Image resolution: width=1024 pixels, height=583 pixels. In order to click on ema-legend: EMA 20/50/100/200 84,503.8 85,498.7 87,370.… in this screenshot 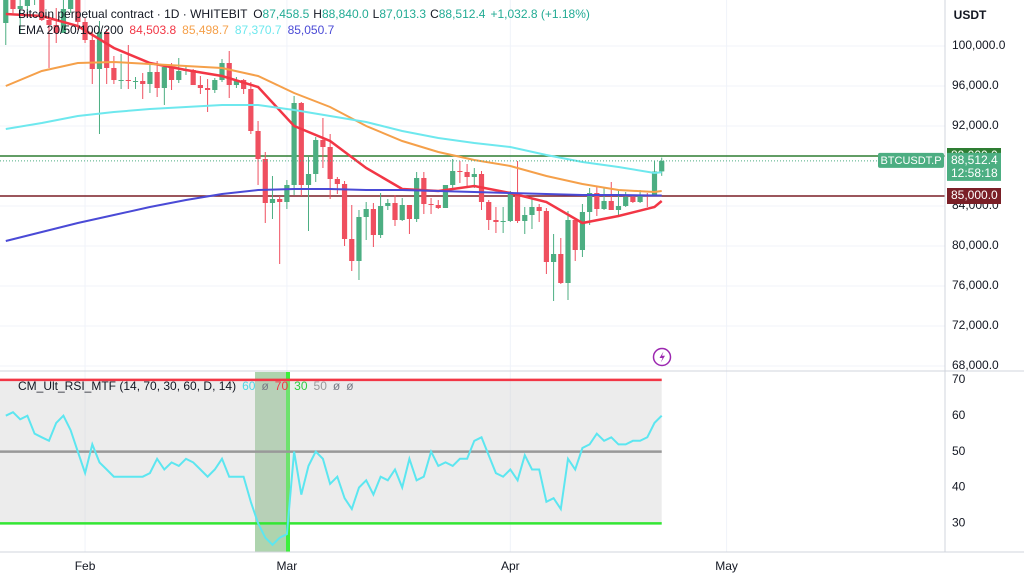, I will do `click(176, 30)`.